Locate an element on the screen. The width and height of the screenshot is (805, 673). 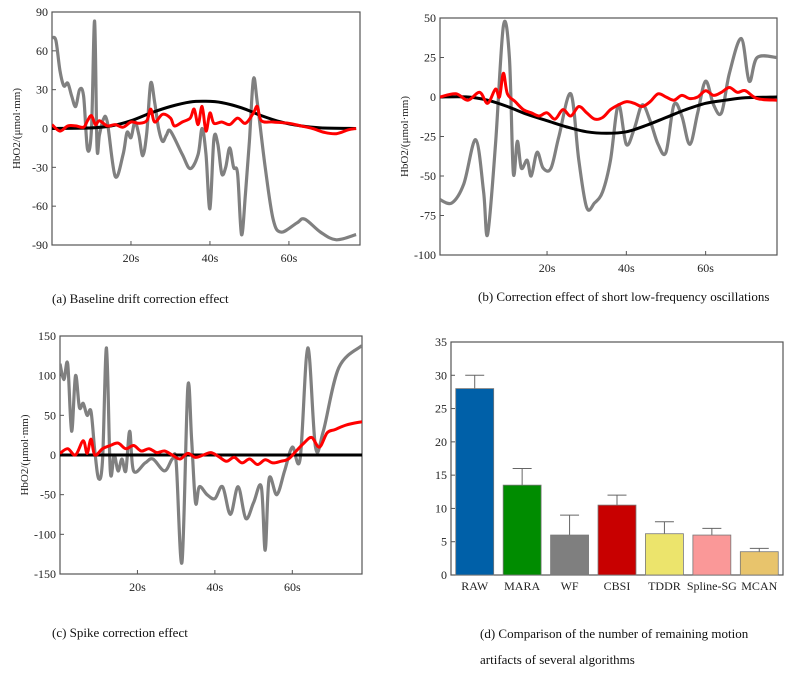
y-tick-label: 35 is located at coordinates (441, 342).